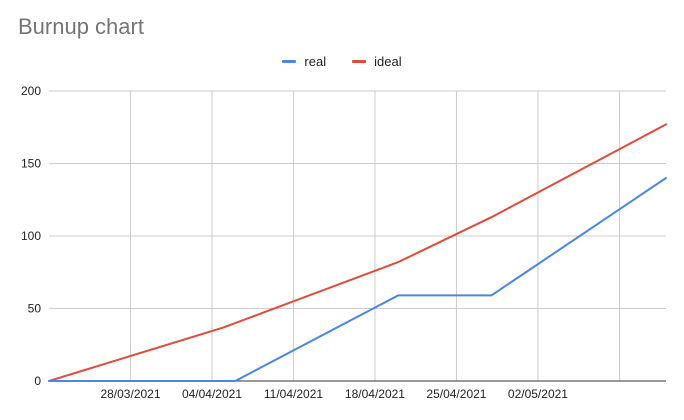  I want to click on legend-item-ideal: ideal, so click(377, 61).